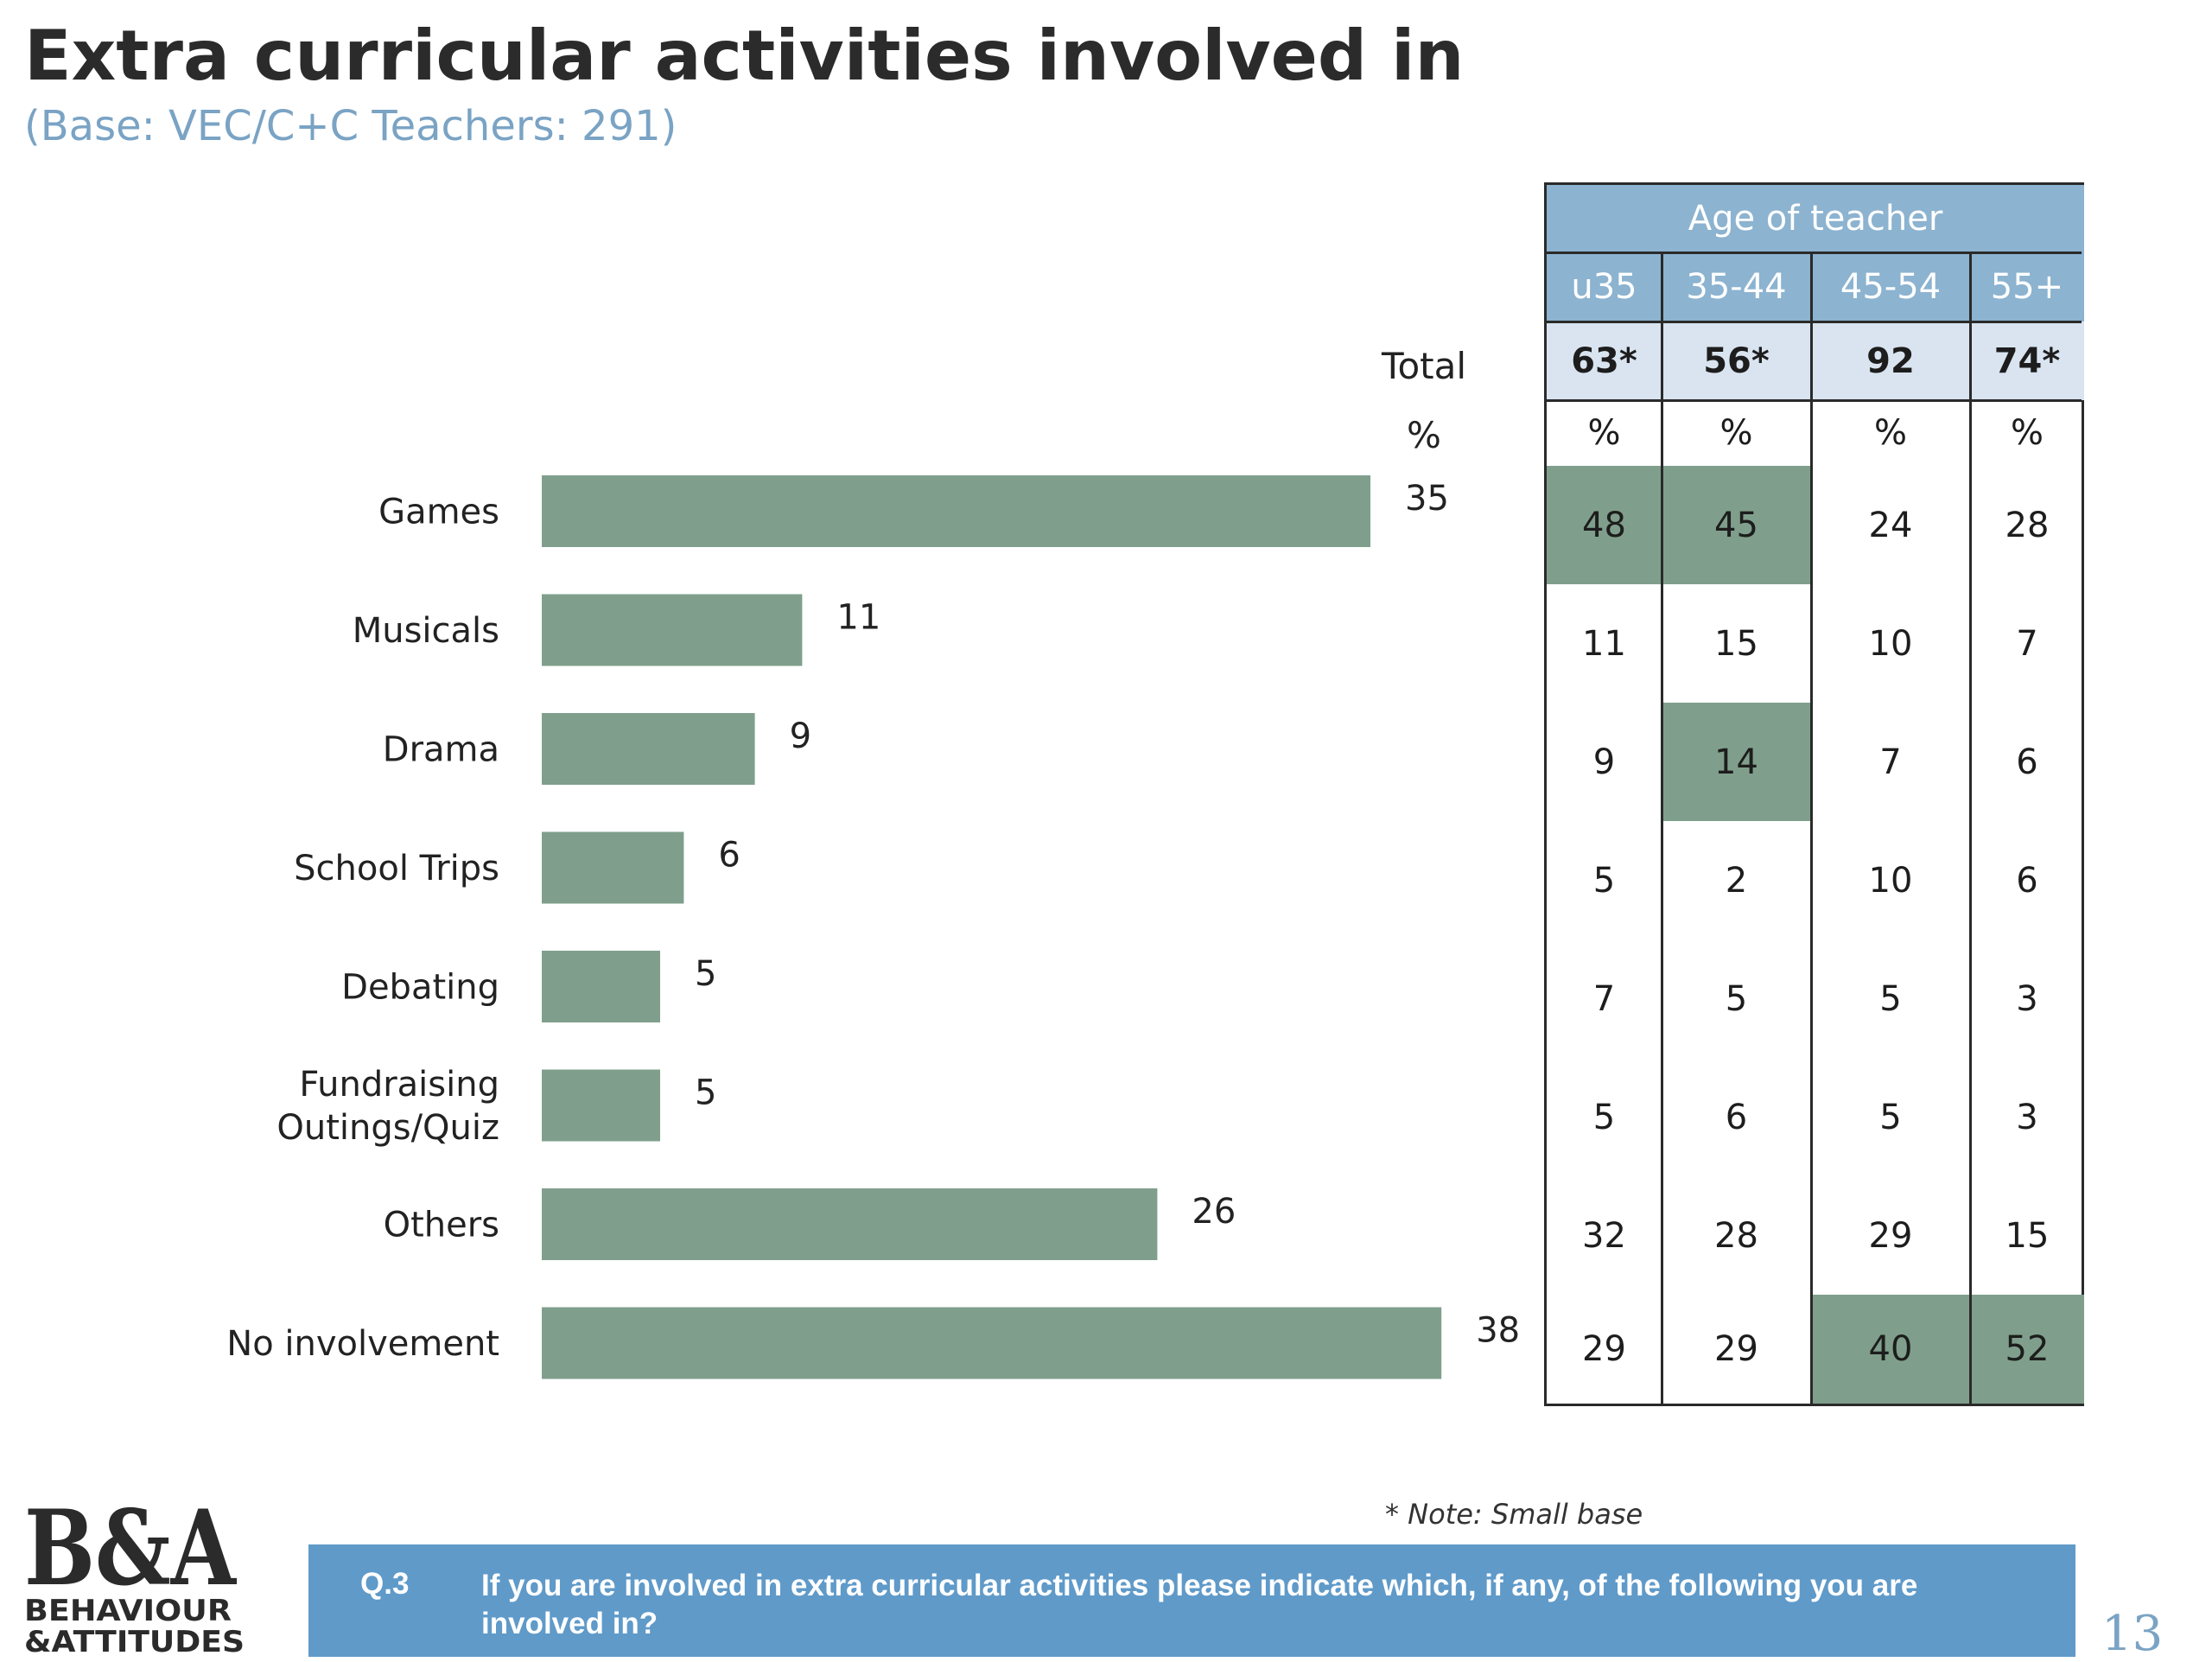 Image resolution: width=2212 pixels, height=1662 pixels. What do you see at coordinates (385, 1584) in the screenshot?
I see `question-number: Q.3` at bounding box center [385, 1584].